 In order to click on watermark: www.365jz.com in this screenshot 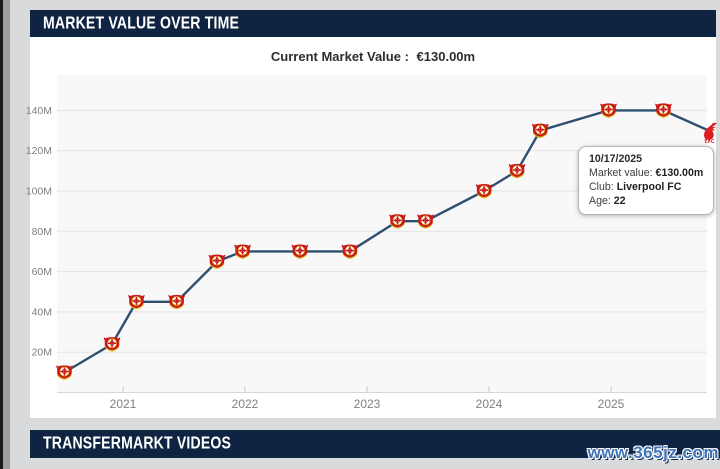, I will do `click(653, 452)`.